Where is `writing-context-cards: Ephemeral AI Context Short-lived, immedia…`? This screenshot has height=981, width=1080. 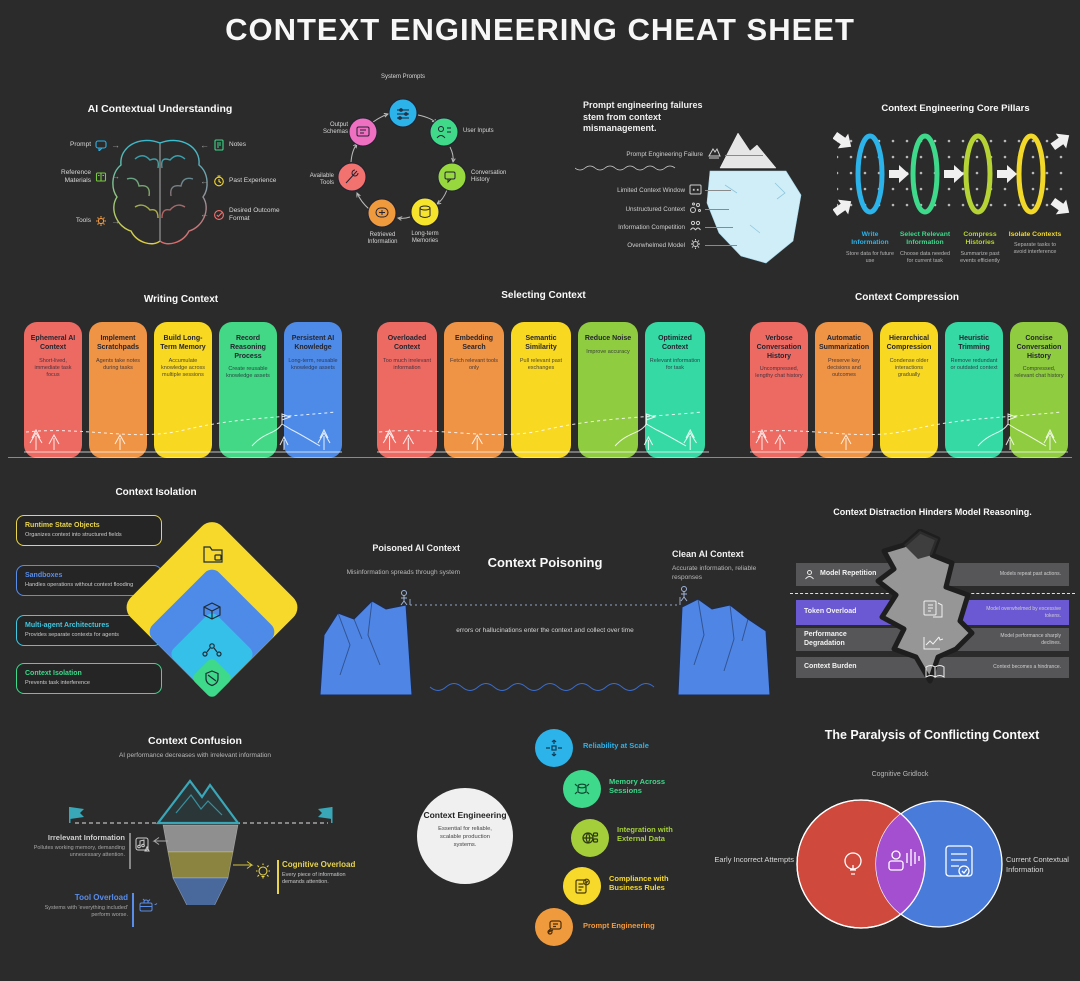
writing-context-cards: Ephemeral AI Context Short-lived, immedia… is located at coordinates (183, 390).